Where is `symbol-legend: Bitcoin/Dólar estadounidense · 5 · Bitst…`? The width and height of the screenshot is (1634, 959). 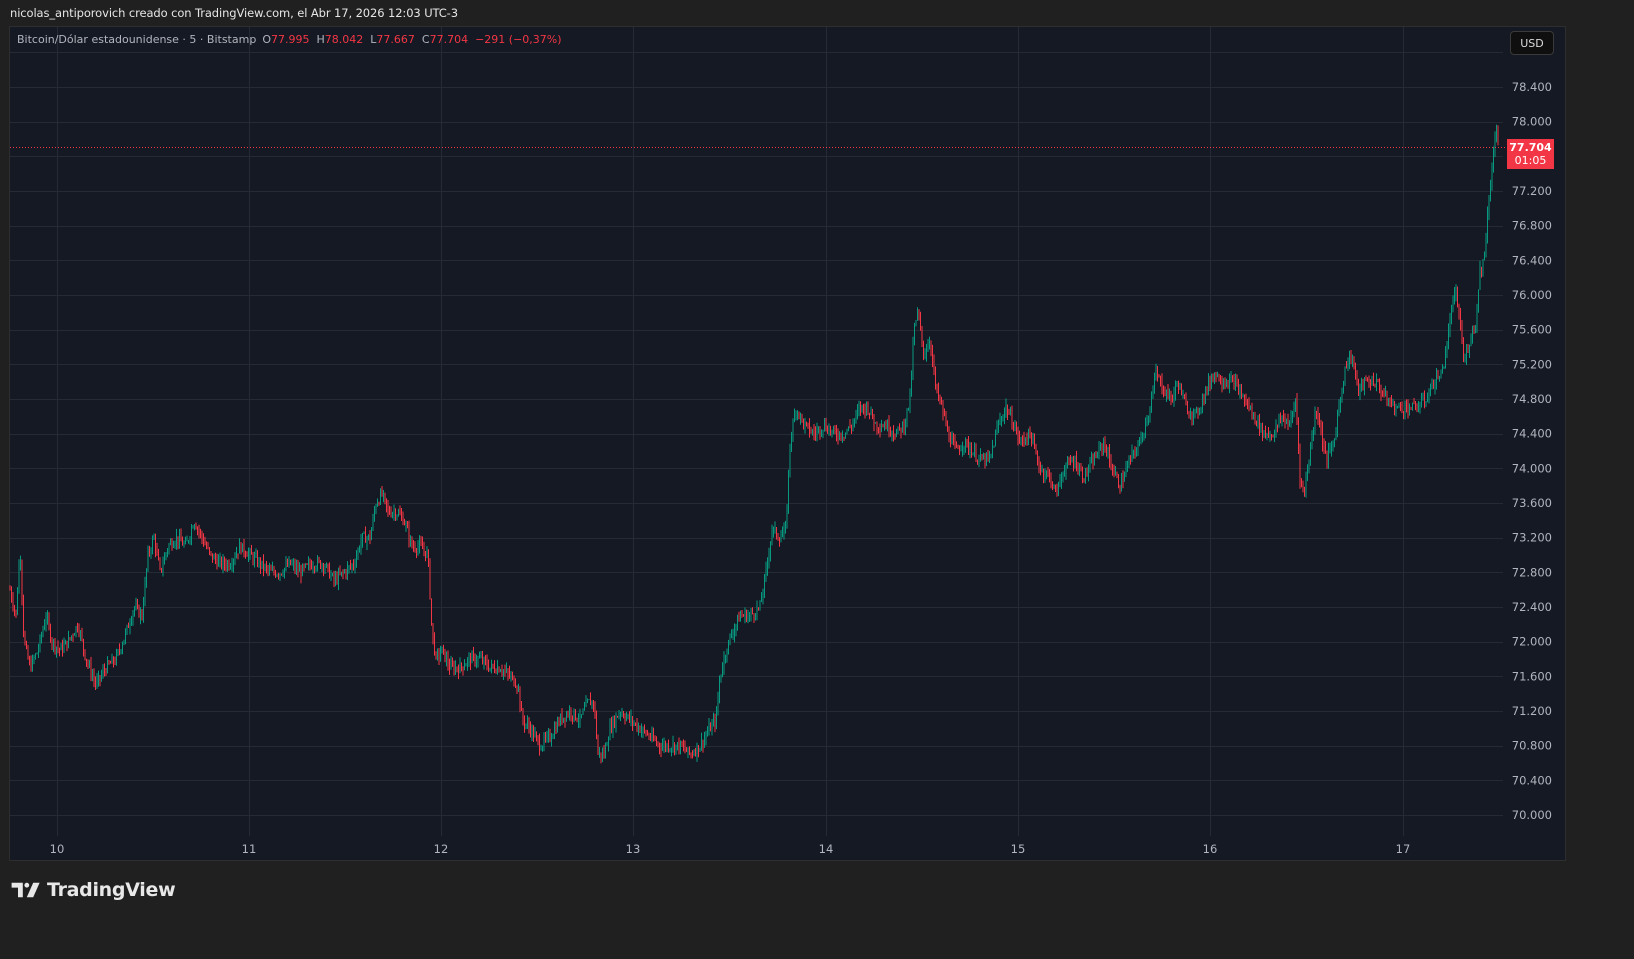
symbol-legend: Bitcoin/Dólar estadounidense · 5 · Bitst… is located at coordinates (289, 39).